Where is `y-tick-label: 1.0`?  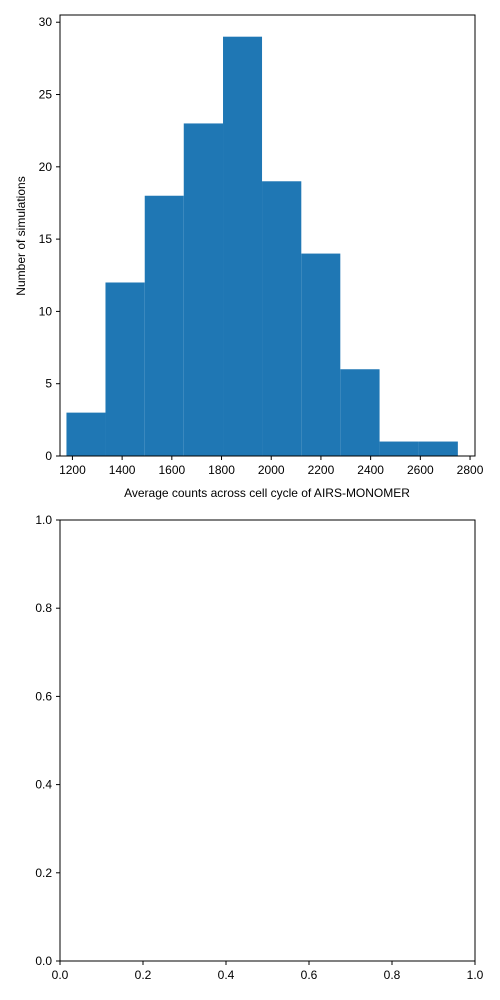 y-tick-label: 1.0 is located at coordinates (43, 520).